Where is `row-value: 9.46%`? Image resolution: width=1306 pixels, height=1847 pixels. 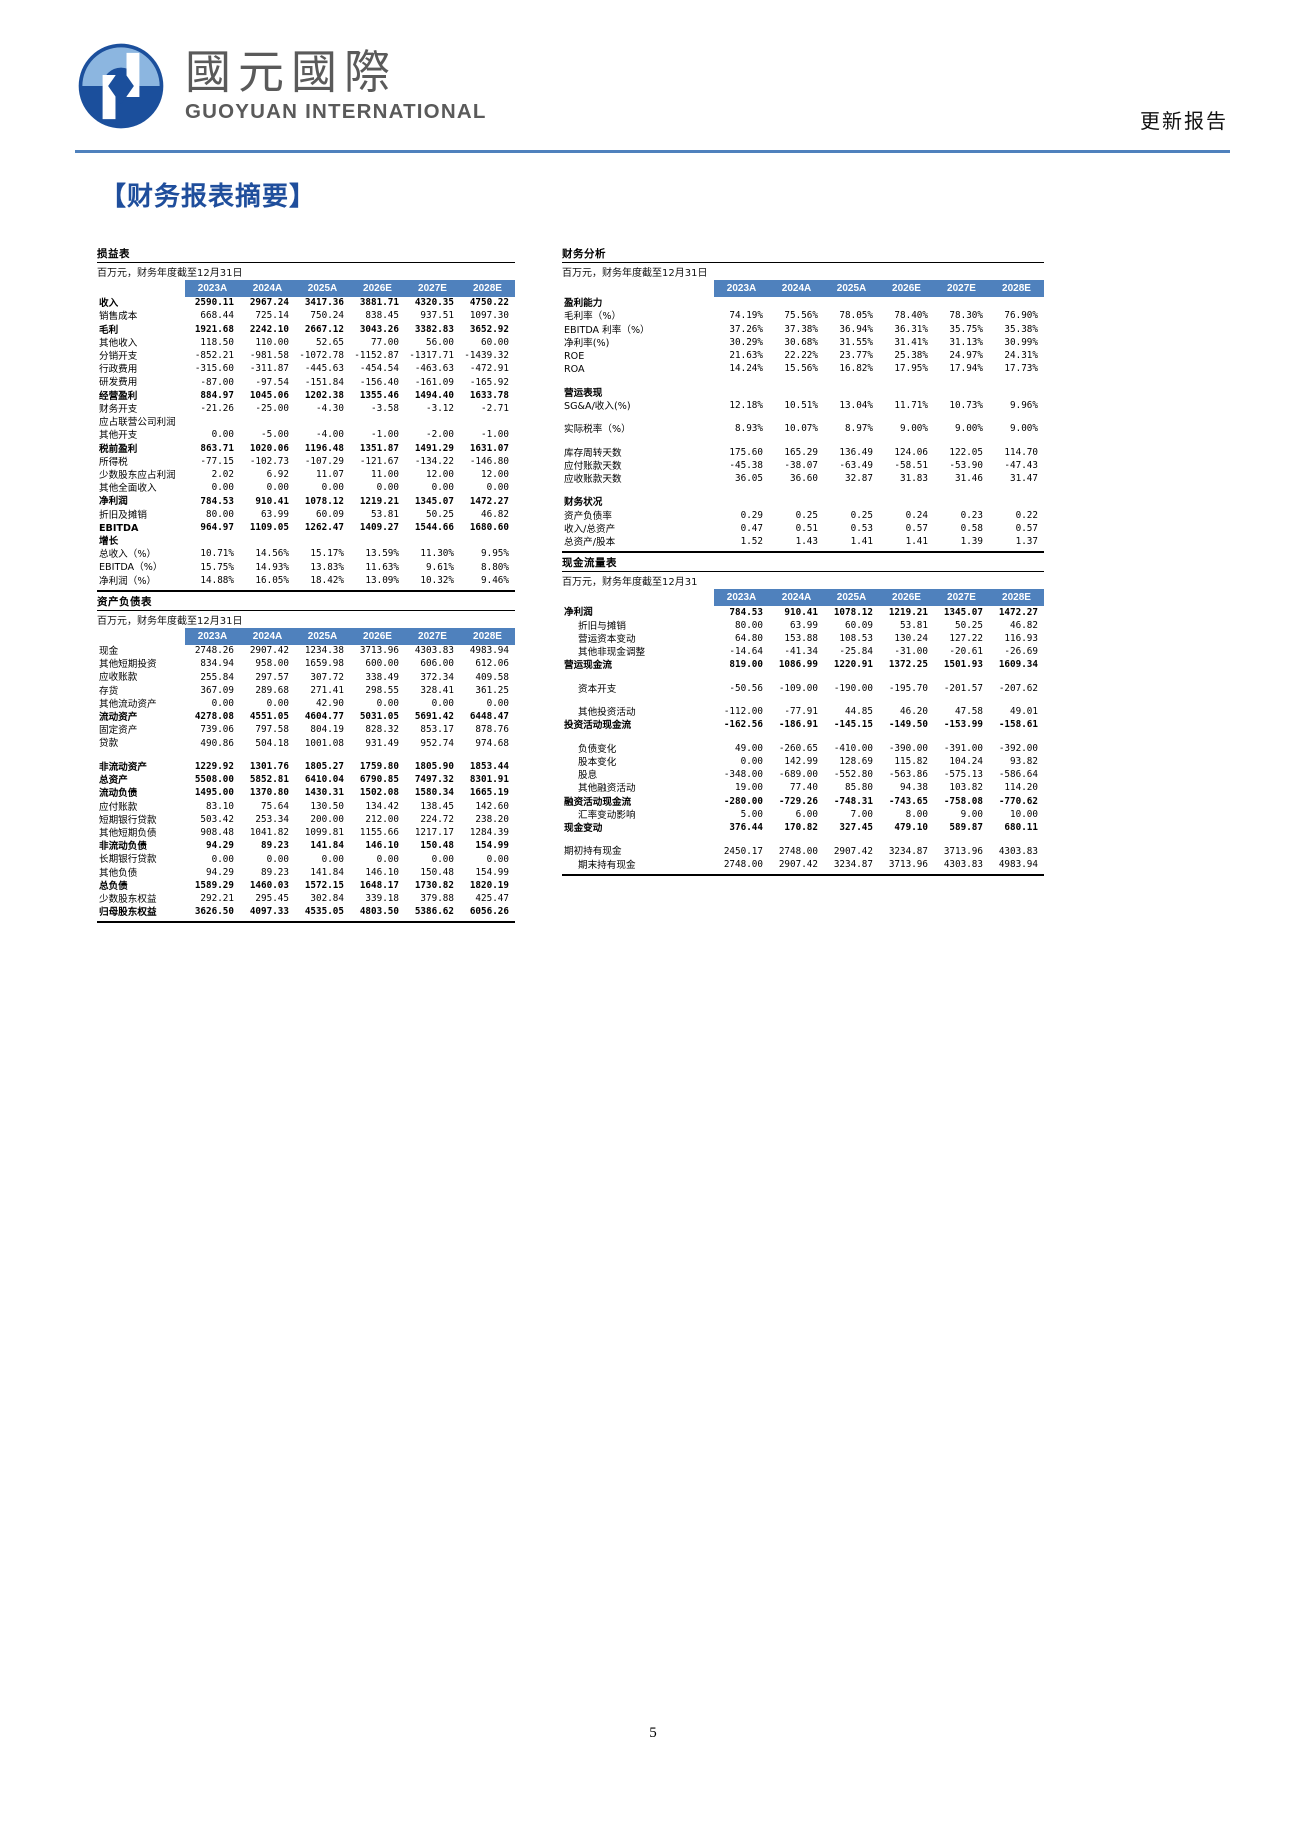 row-value: 9.46% is located at coordinates (495, 580).